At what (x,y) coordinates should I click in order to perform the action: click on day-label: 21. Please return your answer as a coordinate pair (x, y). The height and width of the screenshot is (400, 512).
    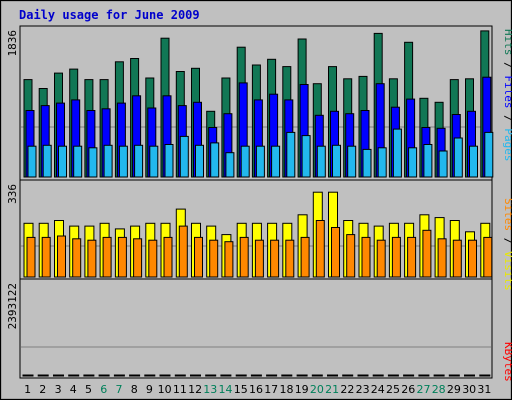
    Looking at the image, I should click on (332, 389).